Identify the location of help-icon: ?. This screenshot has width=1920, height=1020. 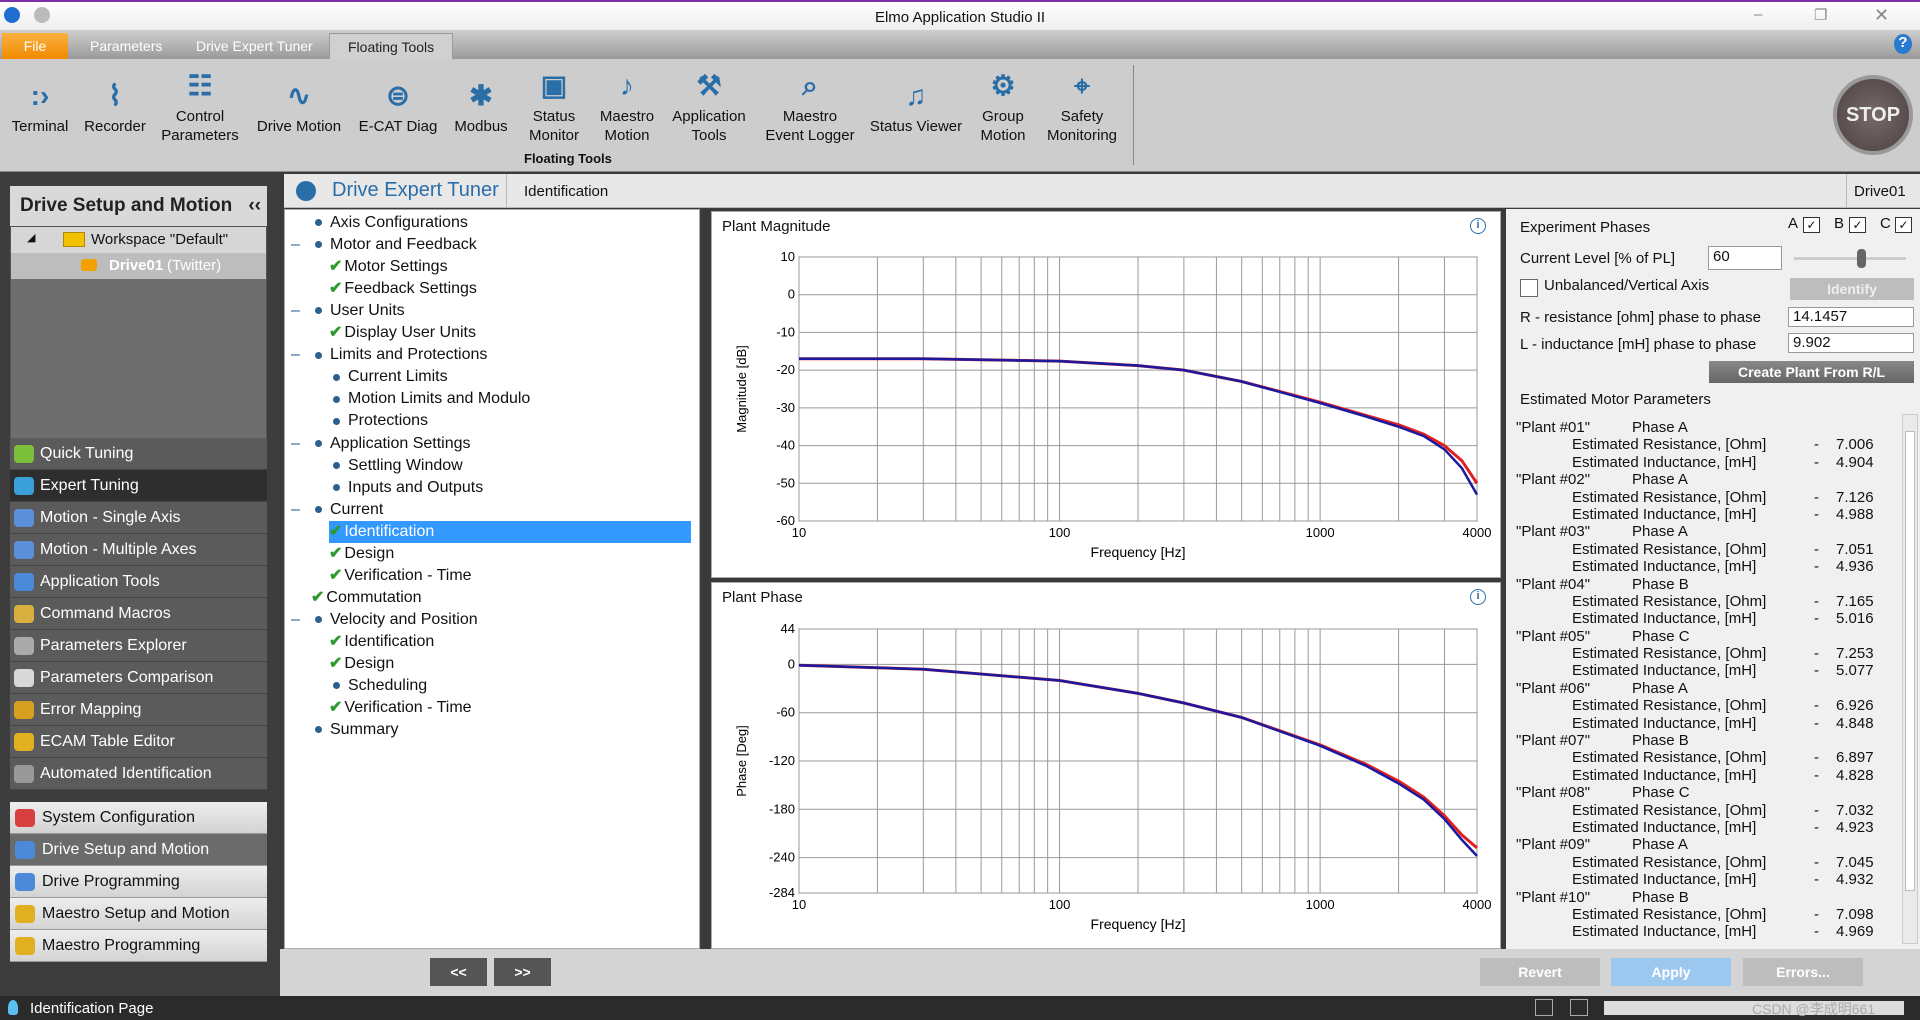
(1903, 44).